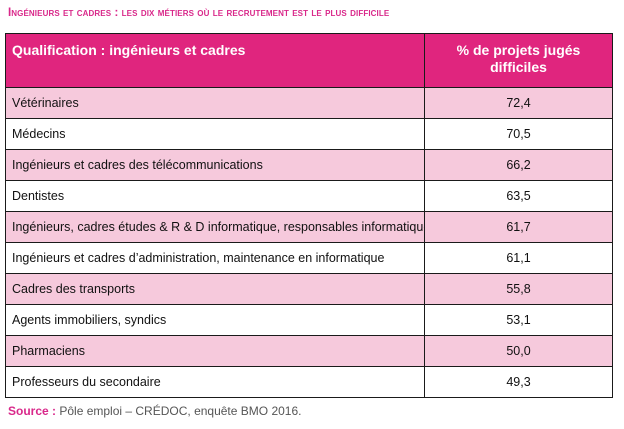 The image size is (624, 429). What do you see at coordinates (309, 102) in the screenshot?
I see `table-row: Vétérinaires 72,4` at bounding box center [309, 102].